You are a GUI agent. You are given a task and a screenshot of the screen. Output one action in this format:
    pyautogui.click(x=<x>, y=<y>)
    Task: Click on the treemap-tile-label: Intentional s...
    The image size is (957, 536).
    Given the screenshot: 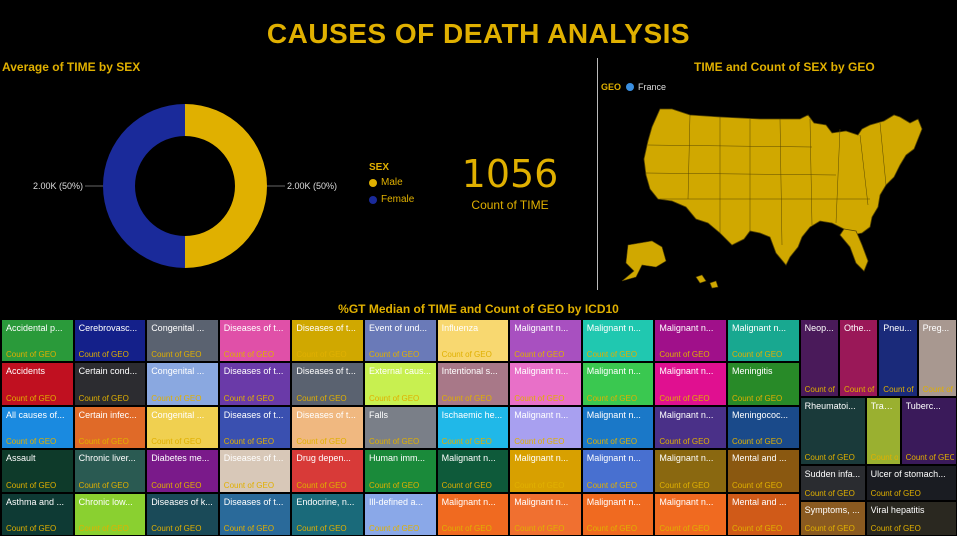 What is the action you would take?
    pyautogui.click(x=469, y=371)
    